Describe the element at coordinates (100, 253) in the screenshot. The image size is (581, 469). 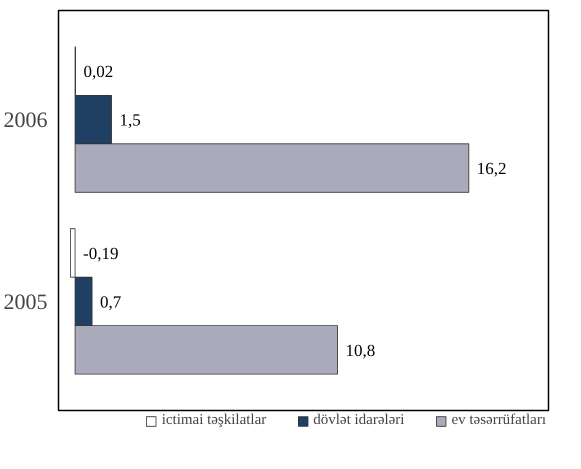
I see `data-label: -0,19` at that location.